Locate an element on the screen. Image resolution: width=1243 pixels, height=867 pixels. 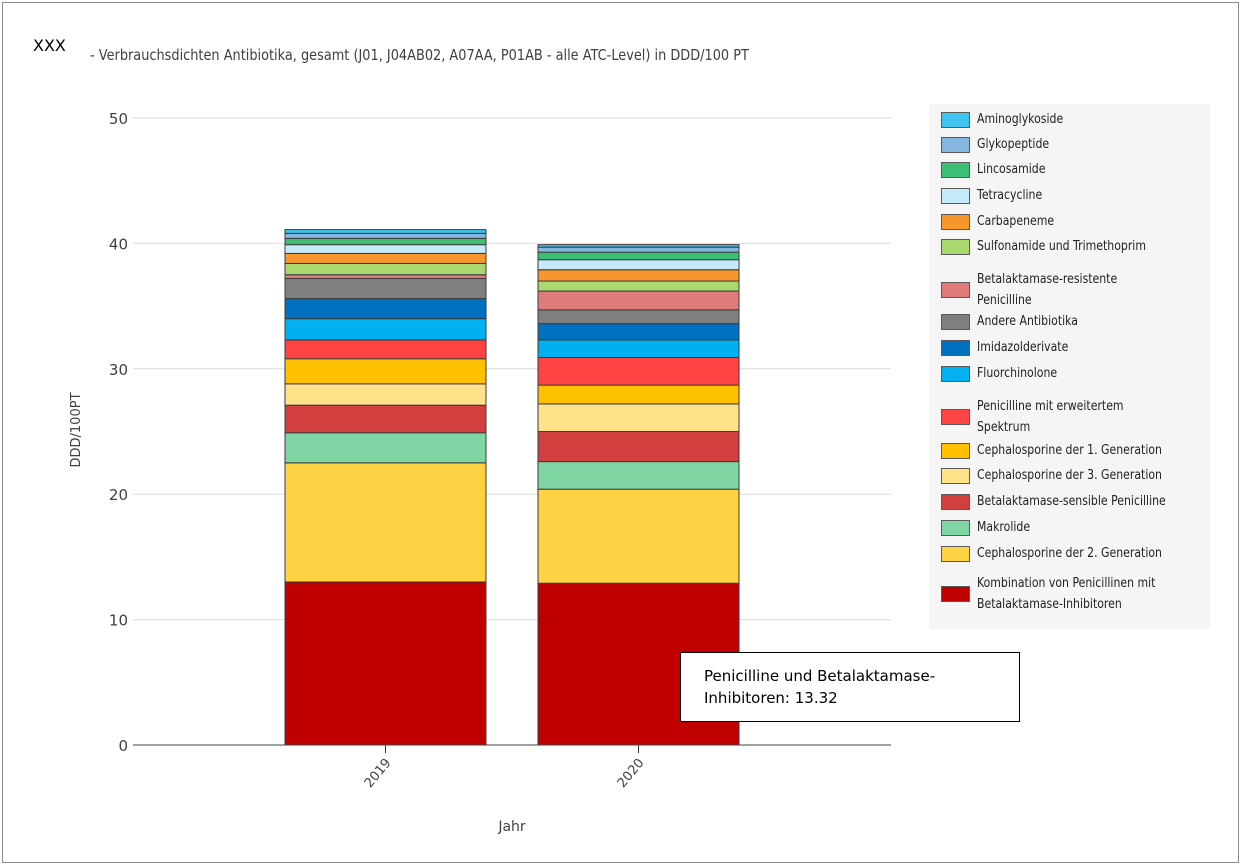
legend-item: Penicilline mit erweitertem Spektrum is located at coordinates (1046, 417).